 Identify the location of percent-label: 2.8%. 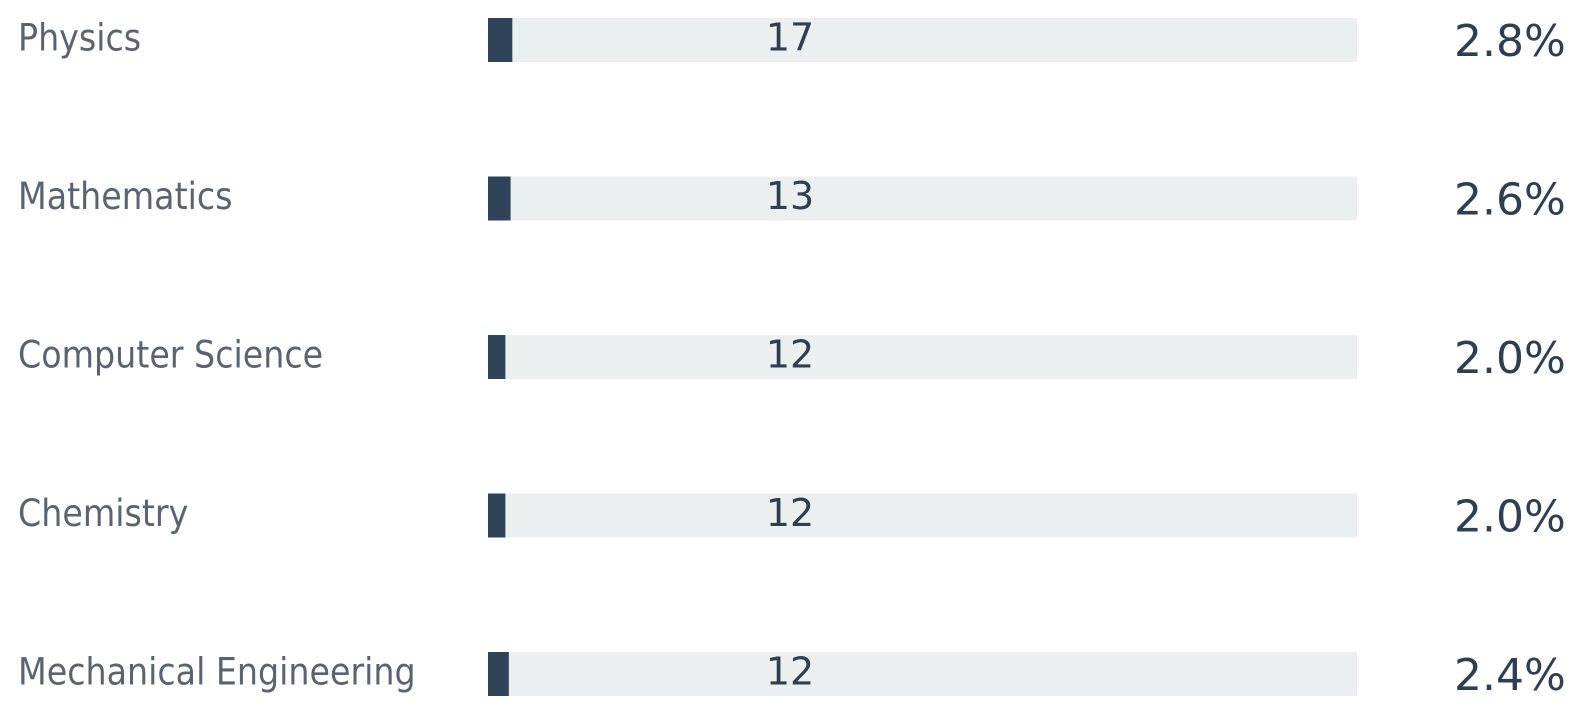
(1510, 41).